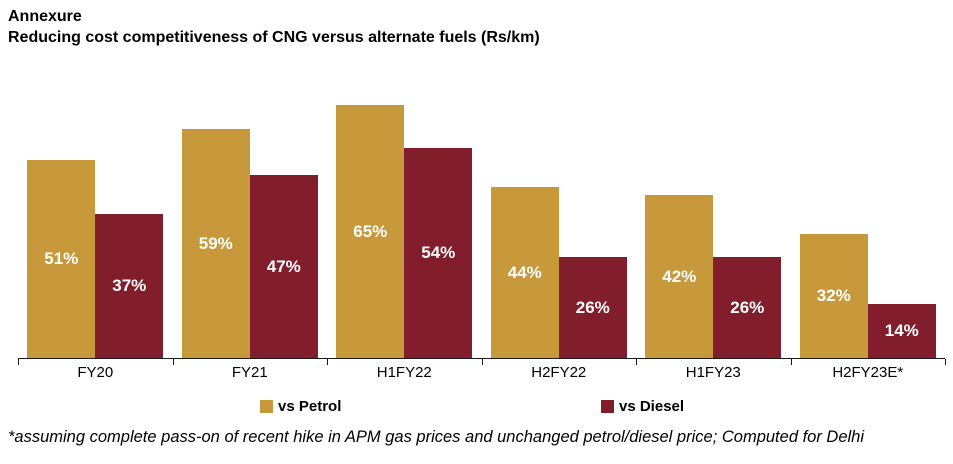 The image size is (953, 464). I want to click on bar-value-label: 32%, so click(833, 295).